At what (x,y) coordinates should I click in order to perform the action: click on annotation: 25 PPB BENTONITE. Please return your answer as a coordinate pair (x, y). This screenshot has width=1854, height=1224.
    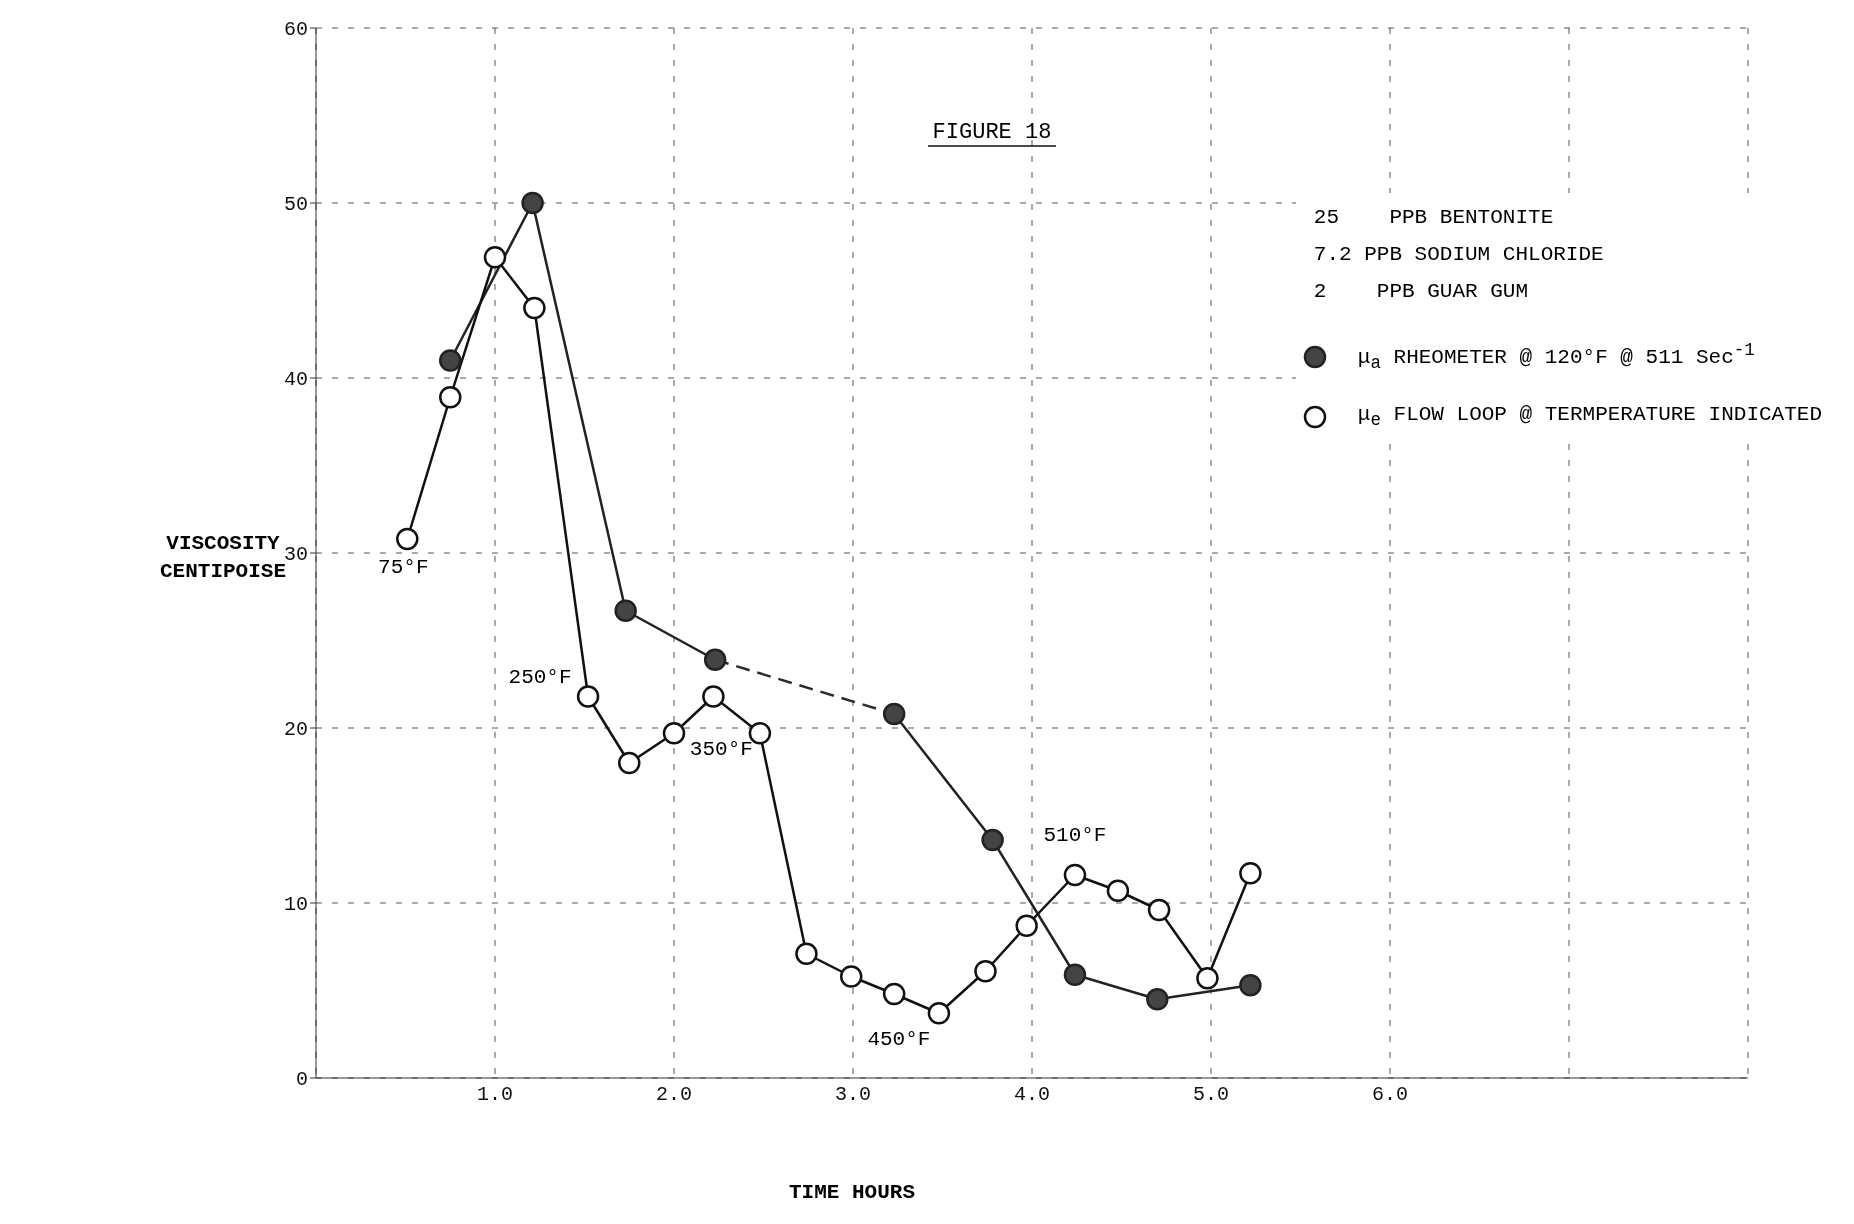
    Looking at the image, I should click on (1434, 218).